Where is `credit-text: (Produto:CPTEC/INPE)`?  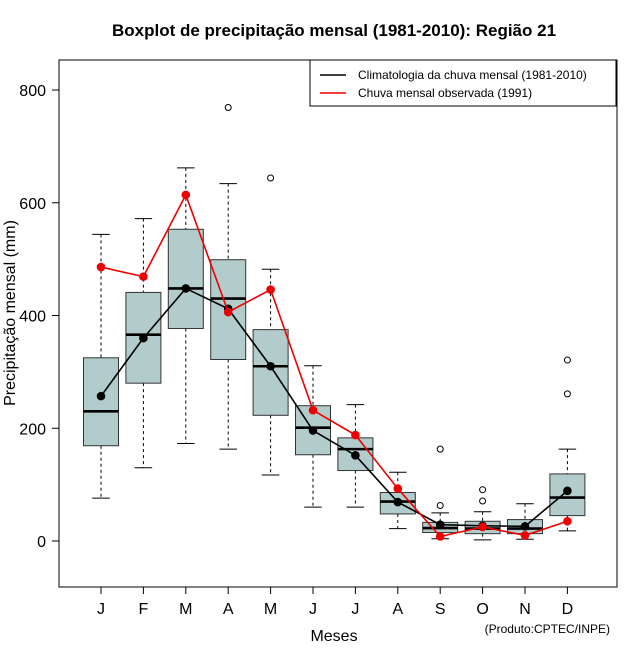
credit-text: (Produto:CPTEC/INPE) is located at coordinates (547, 629).